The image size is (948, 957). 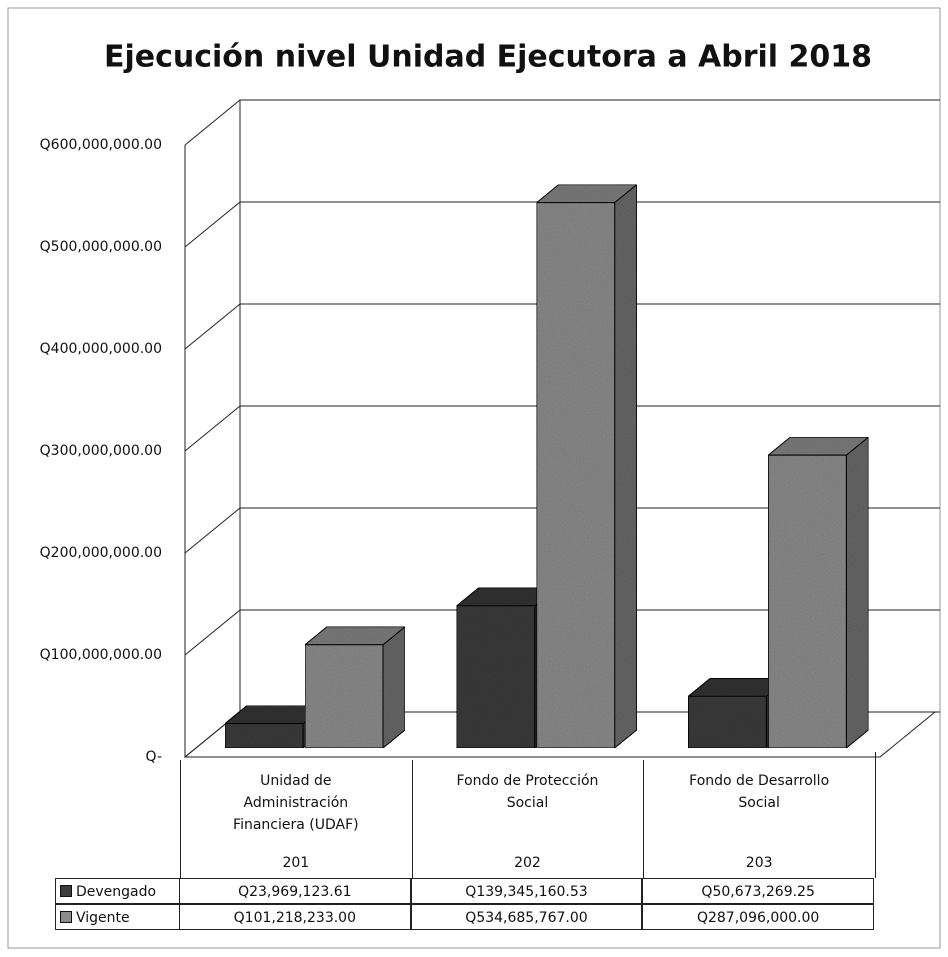 I want to click on category-label: Fondo de Desarrollo Social, so click(x=759, y=792).